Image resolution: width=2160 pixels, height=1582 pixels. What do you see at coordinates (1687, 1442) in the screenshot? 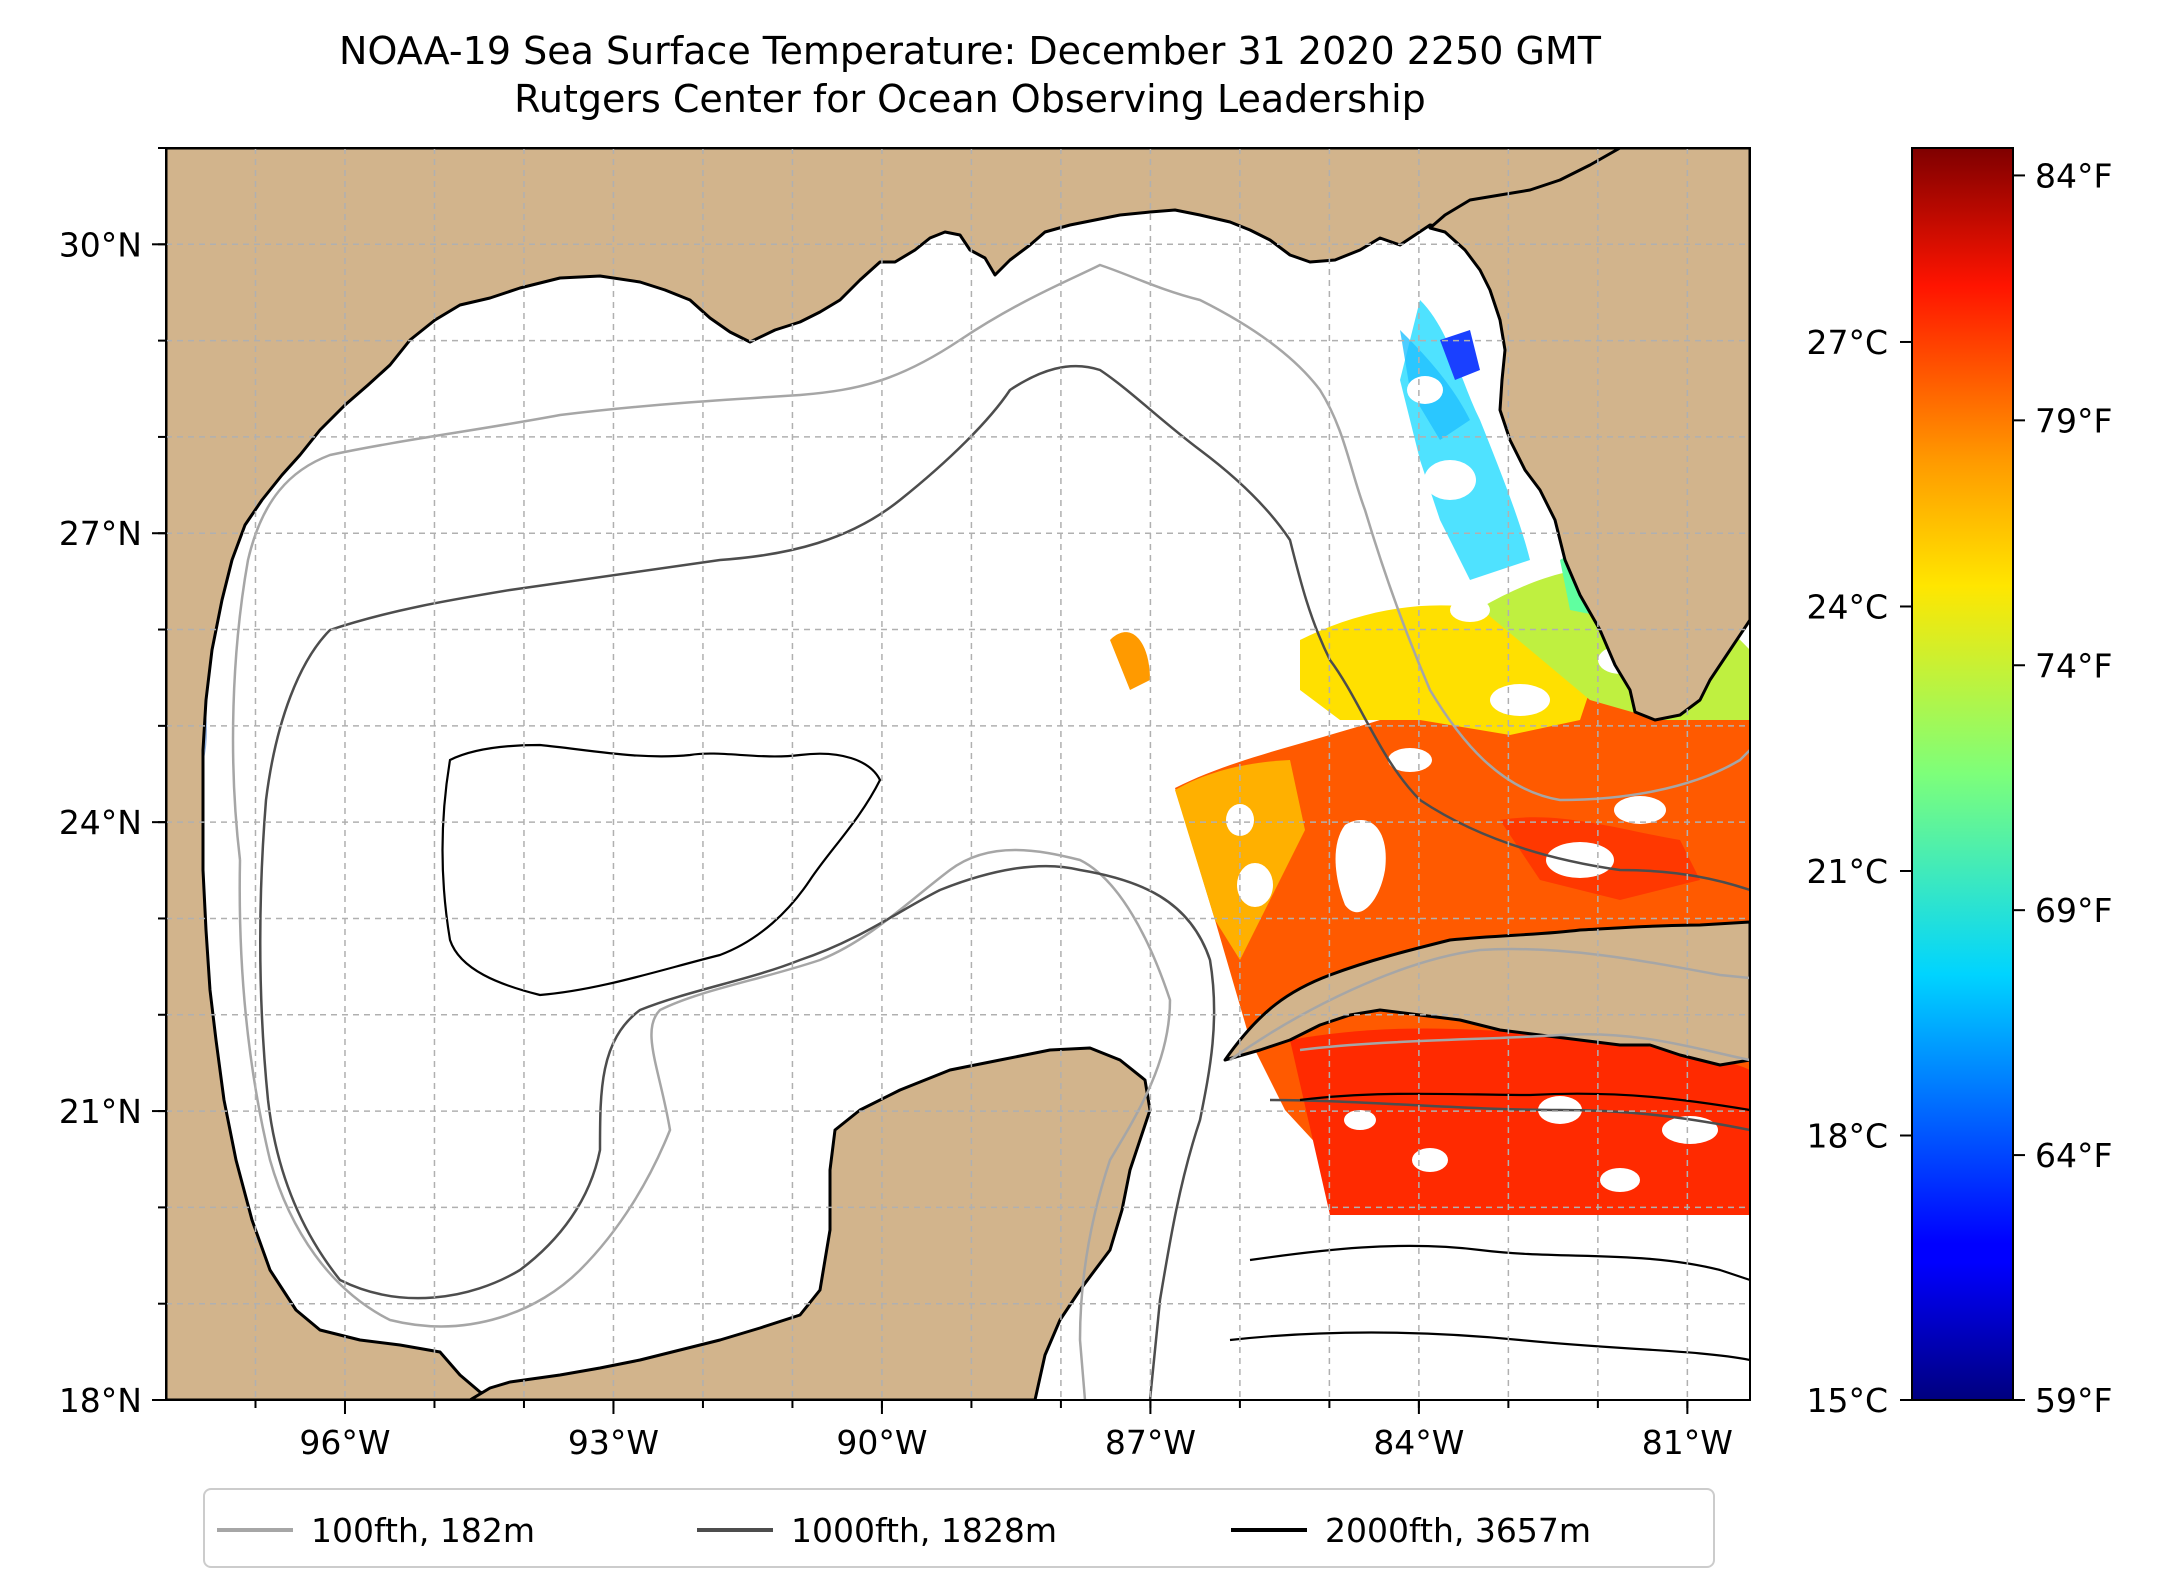
I see `x-tick-label: 81°W` at bounding box center [1687, 1442].